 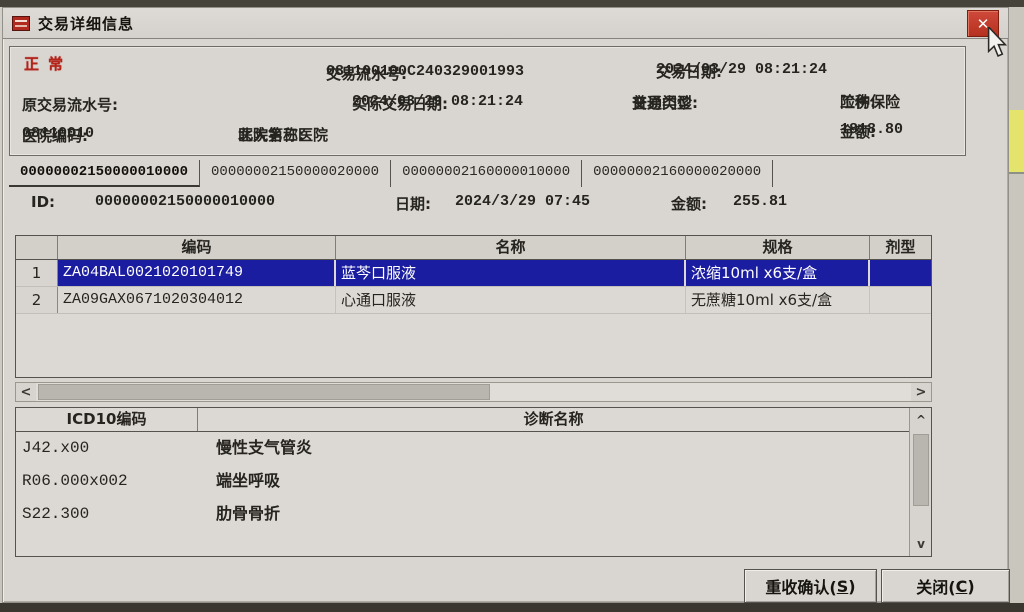 What do you see at coordinates (21, 23) in the screenshot?
I see `app-icon` at bounding box center [21, 23].